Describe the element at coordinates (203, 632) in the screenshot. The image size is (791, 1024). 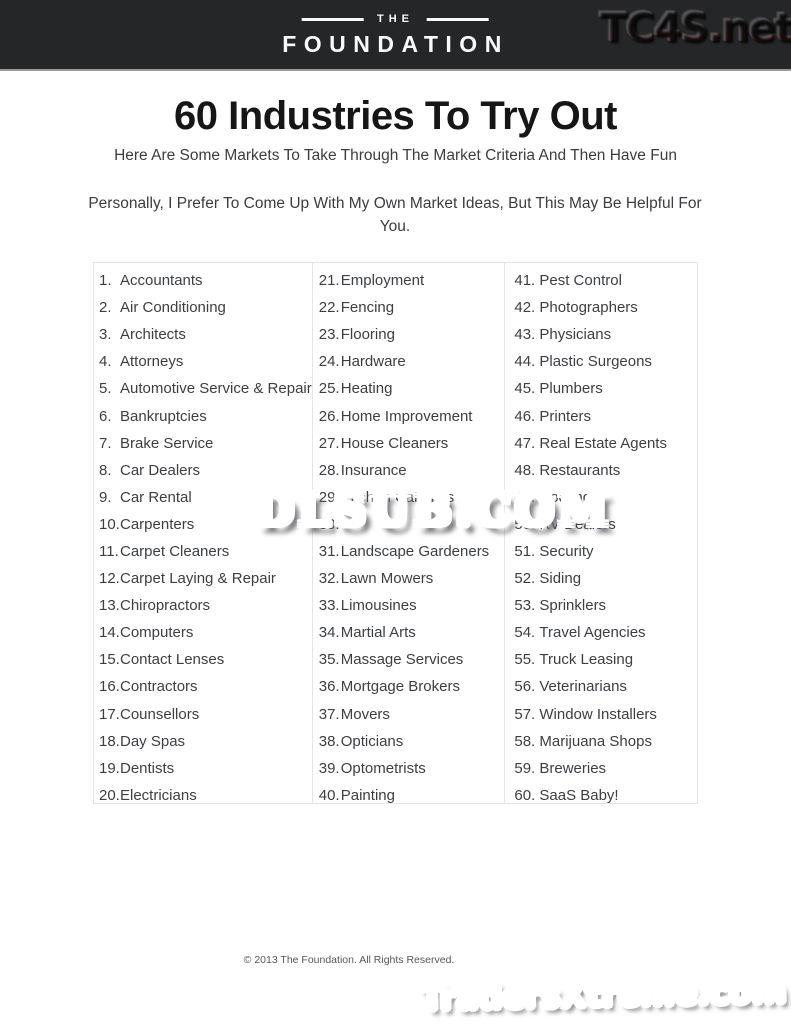
I see `list-item: 14. Computers` at that location.